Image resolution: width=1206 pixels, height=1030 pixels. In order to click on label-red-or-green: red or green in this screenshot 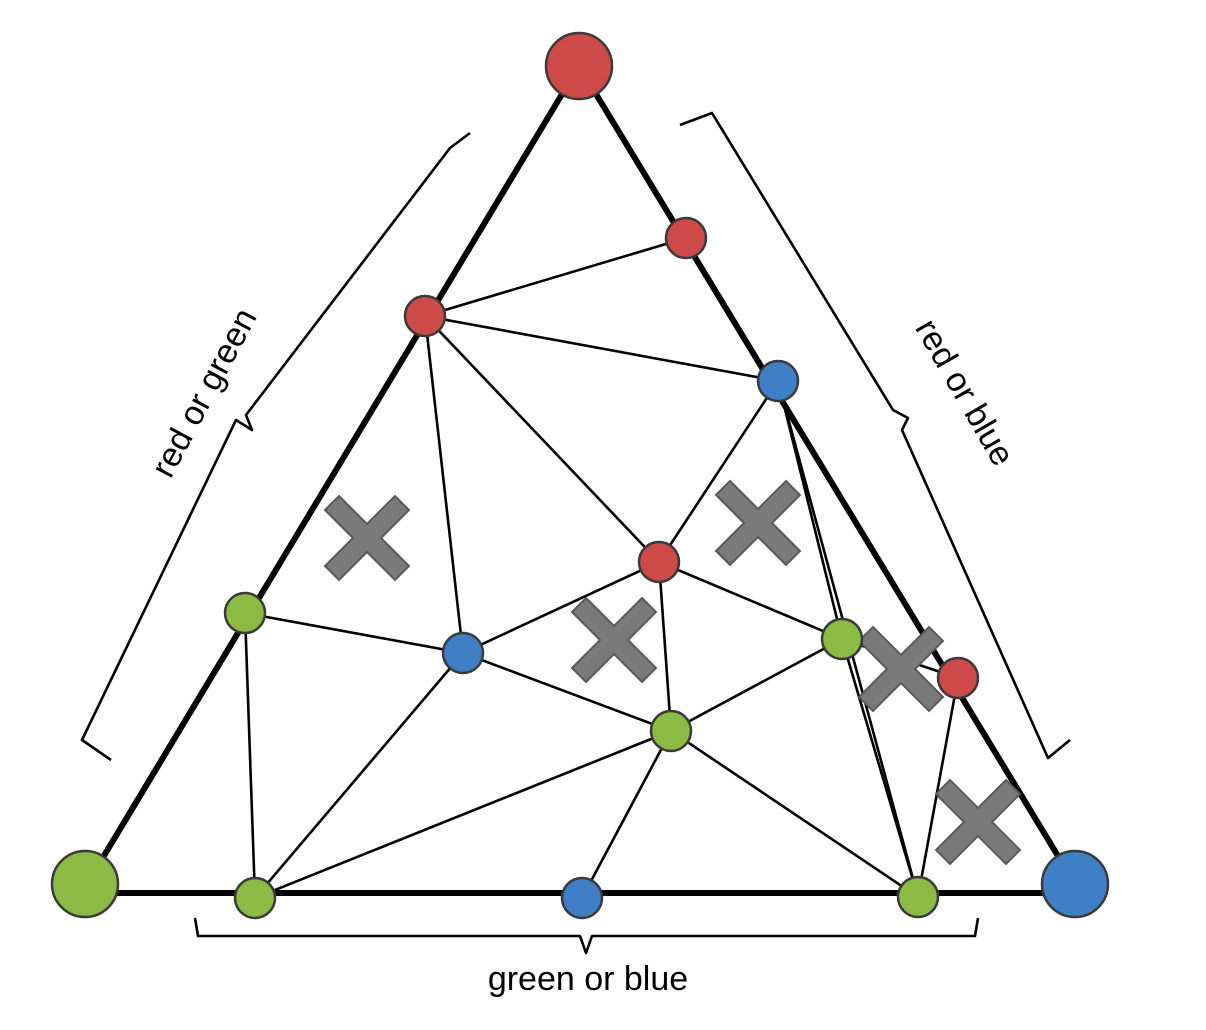, I will do `click(204, 392)`.